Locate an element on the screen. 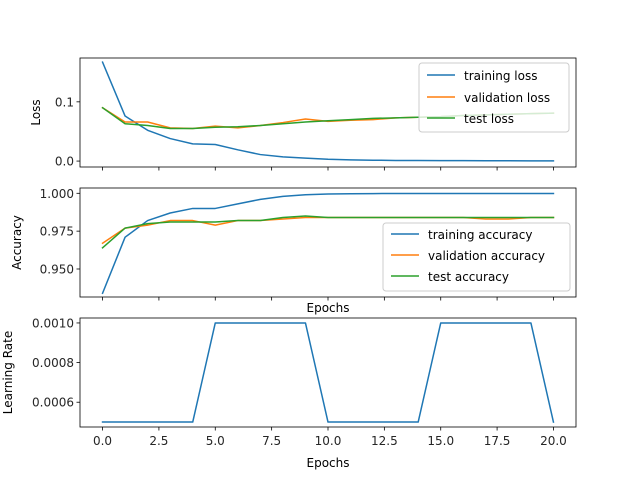  loss-ytick-label: 0.0 is located at coordinates (64, 162).